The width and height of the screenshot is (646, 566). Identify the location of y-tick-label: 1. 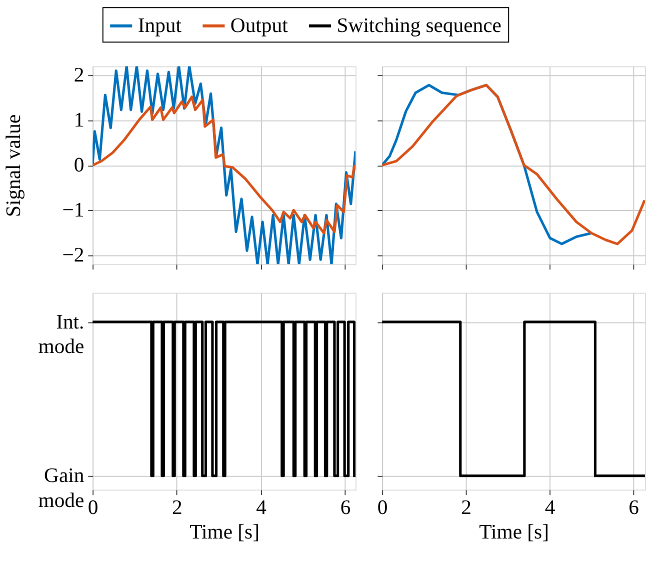
(79, 121).